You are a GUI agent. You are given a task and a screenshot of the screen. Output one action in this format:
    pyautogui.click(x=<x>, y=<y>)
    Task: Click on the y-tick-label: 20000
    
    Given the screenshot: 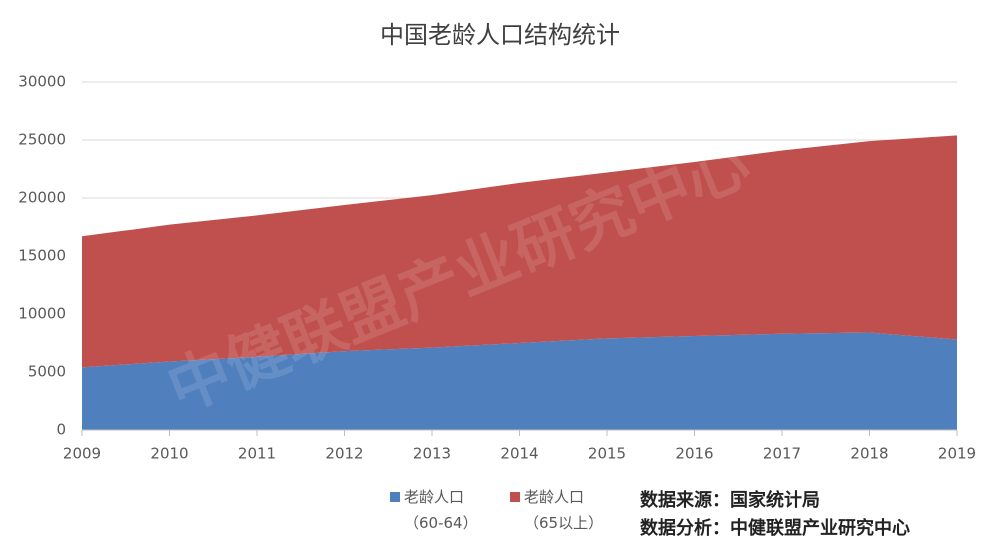 What is the action you would take?
    pyautogui.click(x=42, y=198)
    